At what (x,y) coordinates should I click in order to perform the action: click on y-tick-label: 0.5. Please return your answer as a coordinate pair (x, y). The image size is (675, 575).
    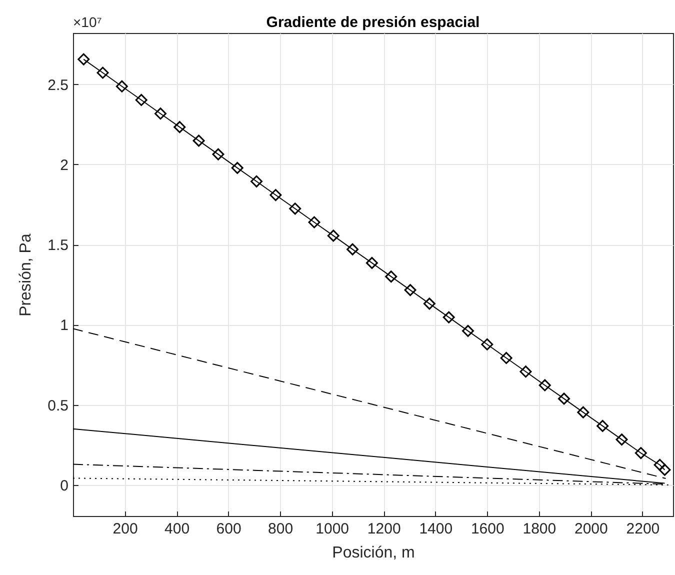
    Looking at the image, I should click on (58, 405).